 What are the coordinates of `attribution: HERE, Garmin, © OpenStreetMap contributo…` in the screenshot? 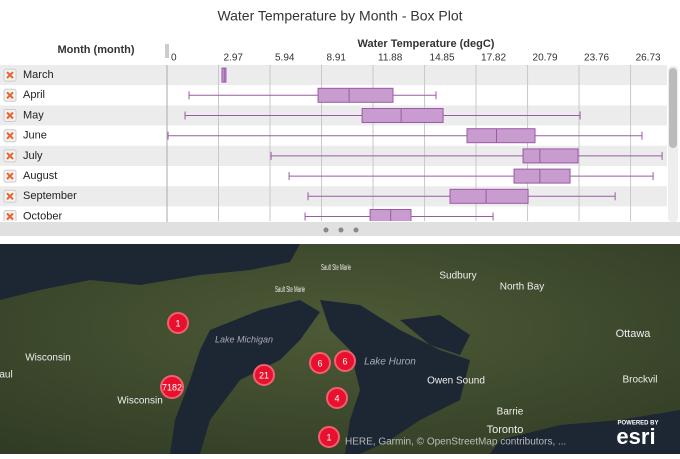 It's located at (455, 442).